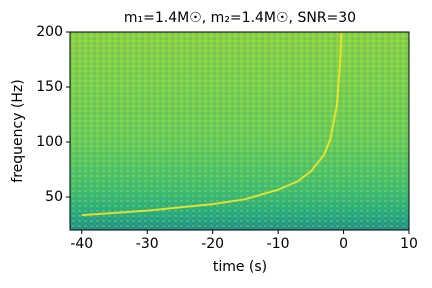 The height and width of the screenshot is (288, 432). What do you see at coordinates (343, 244) in the screenshot?
I see `x-tick-label: 0` at bounding box center [343, 244].